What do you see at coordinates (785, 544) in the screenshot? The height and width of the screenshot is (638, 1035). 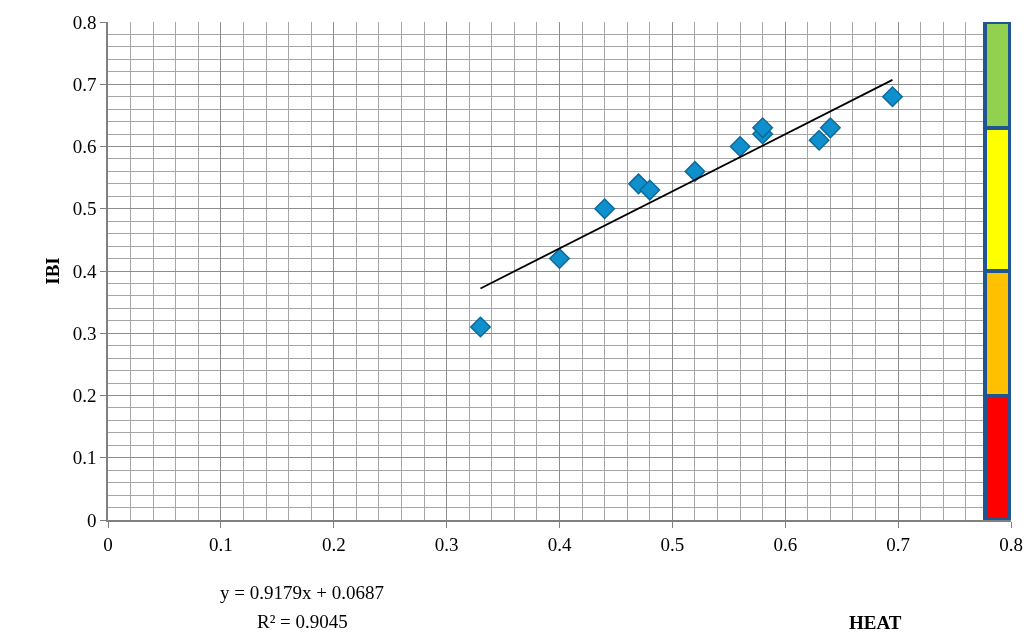 I see `x-tick-label: 0.6` at bounding box center [785, 544].